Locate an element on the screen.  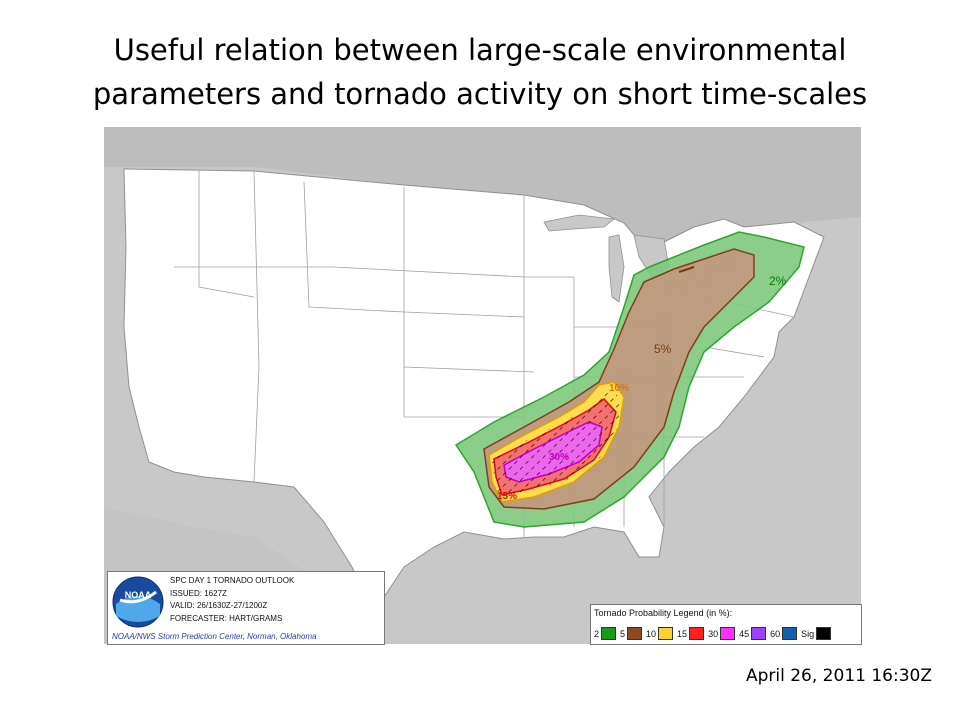
significant-tornado-hatch is located at coordinates (557, 443).